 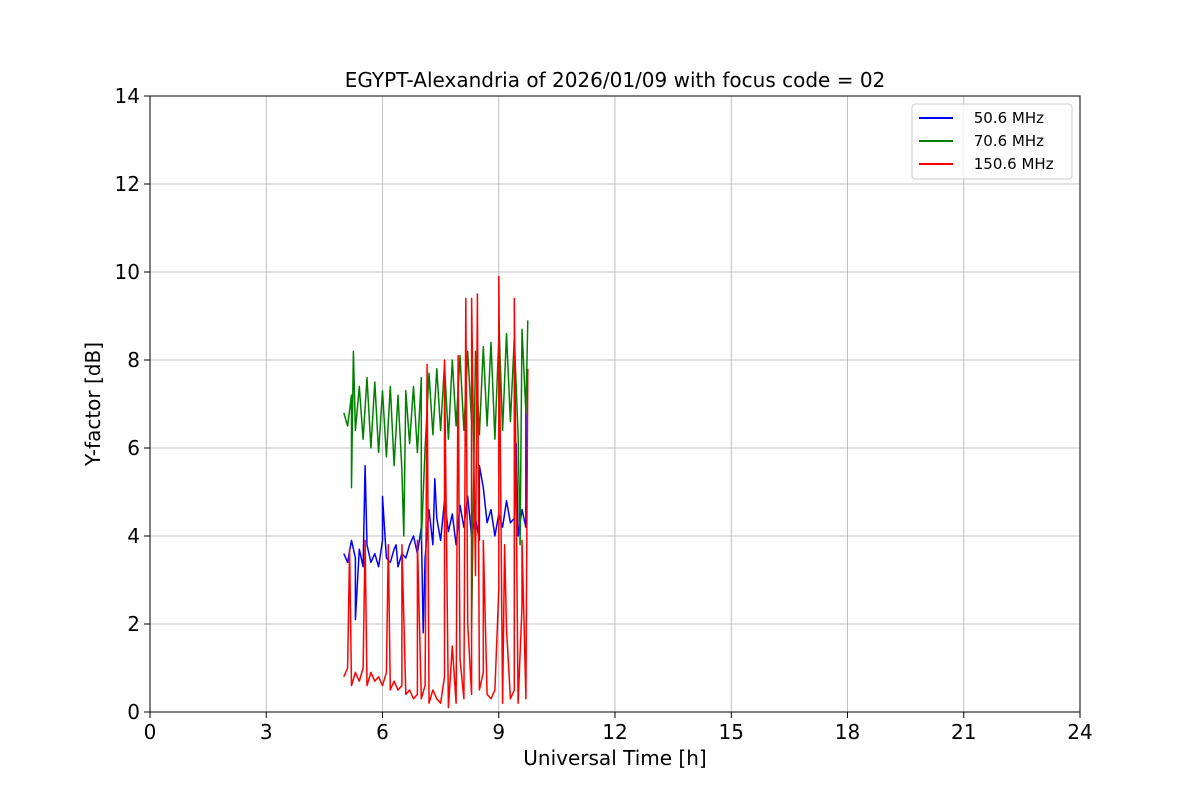 What do you see at coordinates (132, 404) in the screenshot?
I see `y-axis: 0 2 4 6 8 10 12 14` at bounding box center [132, 404].